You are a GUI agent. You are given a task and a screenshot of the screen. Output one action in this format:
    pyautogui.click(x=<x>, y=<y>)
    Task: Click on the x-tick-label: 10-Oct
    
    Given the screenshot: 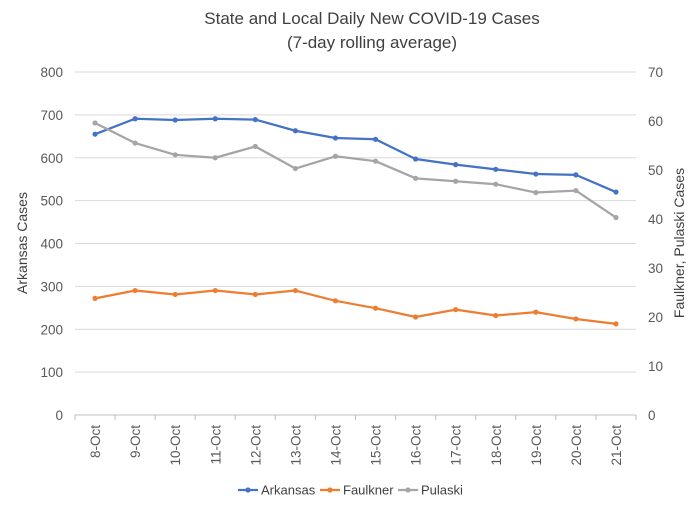 What is the action you would take?
    pyautogui.click(x=175, y=445)
    